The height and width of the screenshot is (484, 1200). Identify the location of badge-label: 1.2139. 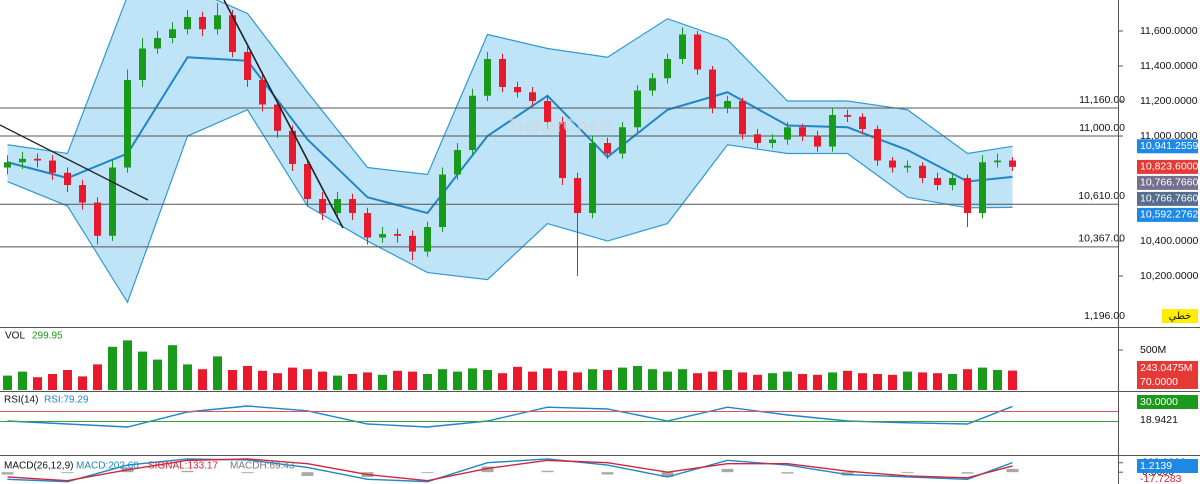
(1156, 466).